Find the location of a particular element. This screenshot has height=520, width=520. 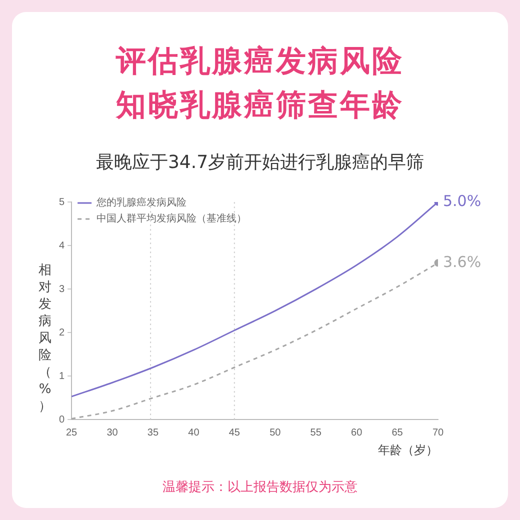

text: 相对发病风险（%） is located at coordinates (45, 338).